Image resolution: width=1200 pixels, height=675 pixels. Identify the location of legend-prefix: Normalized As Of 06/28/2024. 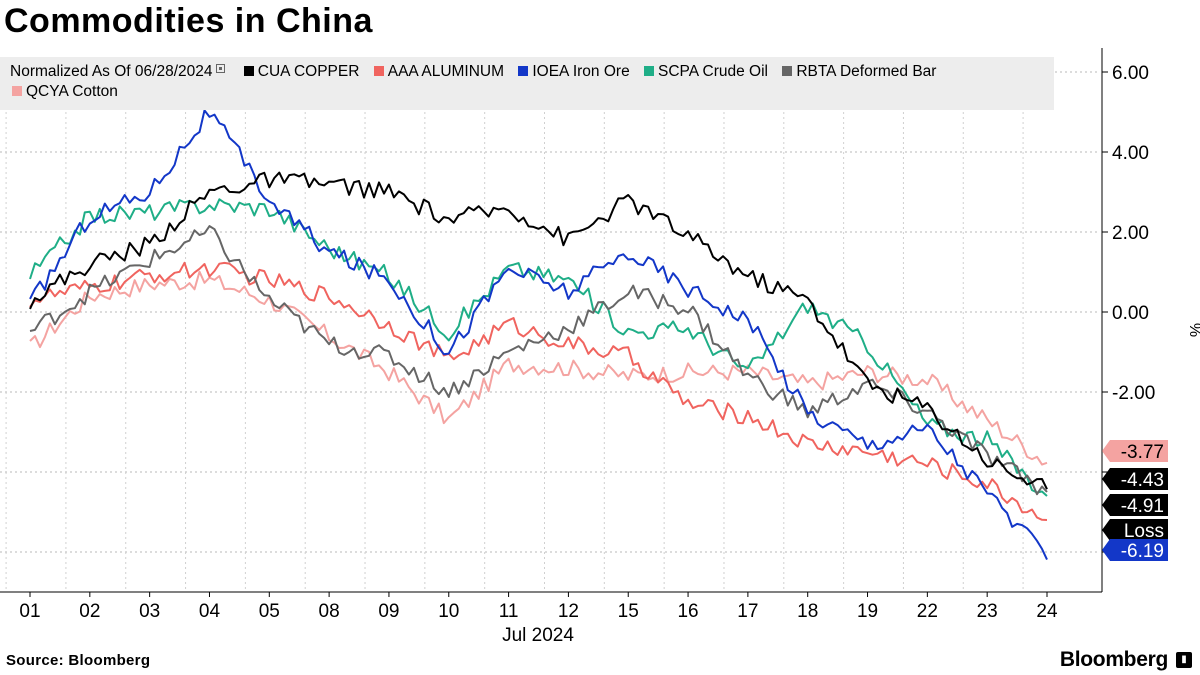
(119, 72).